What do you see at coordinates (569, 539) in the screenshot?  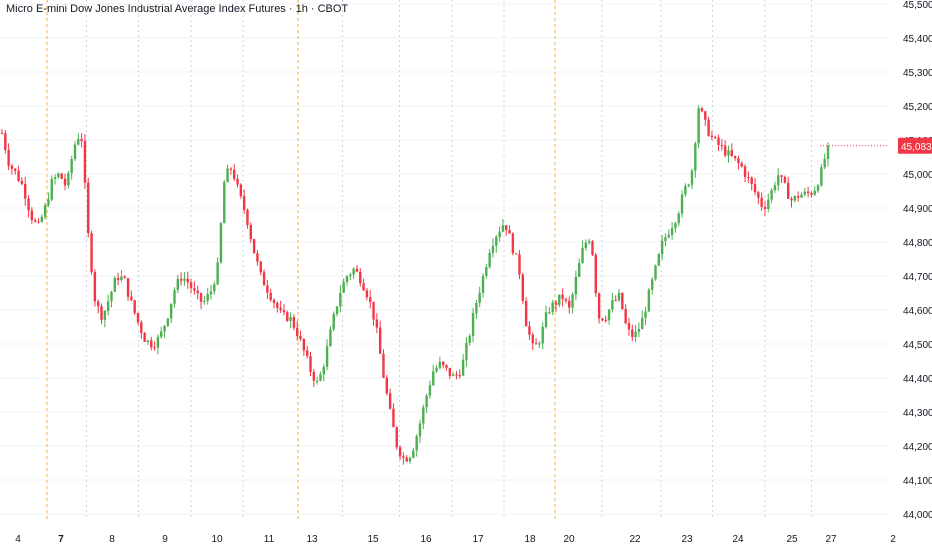 I see `time-tick-label: 20` at bounding box center [569, 539].